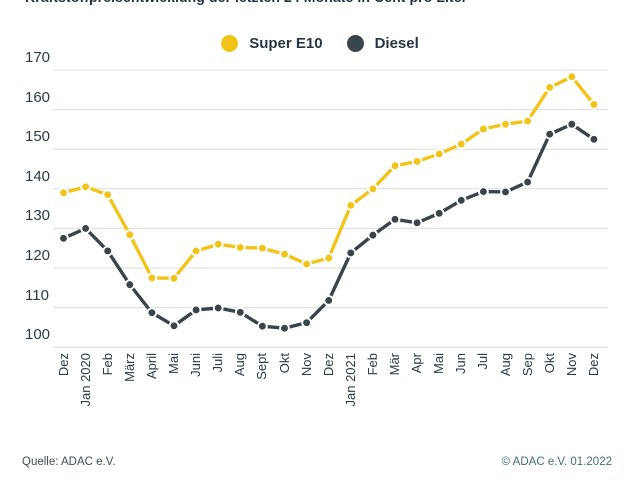 Image resolution: width=640 pixels, height=480 pixels. Describe the element at coordinates (396, 43) in the screenshot. I see `legend-label-diesel: Diesel` at that location.